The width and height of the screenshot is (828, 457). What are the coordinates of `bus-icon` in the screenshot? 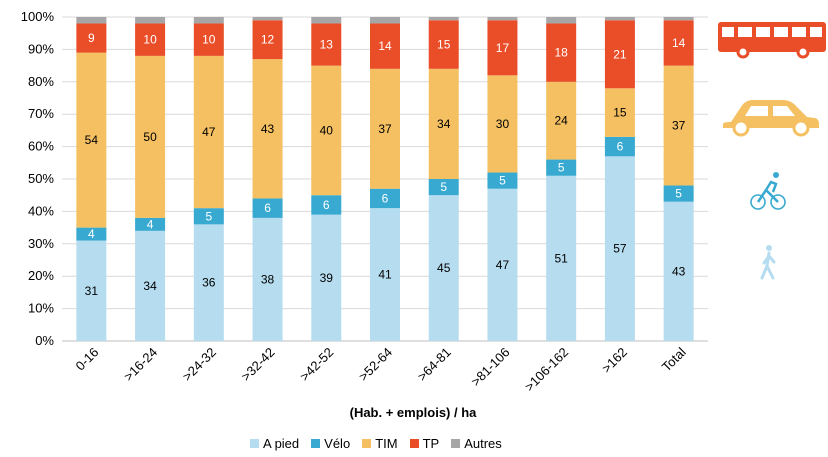 It's located at (772, 40).